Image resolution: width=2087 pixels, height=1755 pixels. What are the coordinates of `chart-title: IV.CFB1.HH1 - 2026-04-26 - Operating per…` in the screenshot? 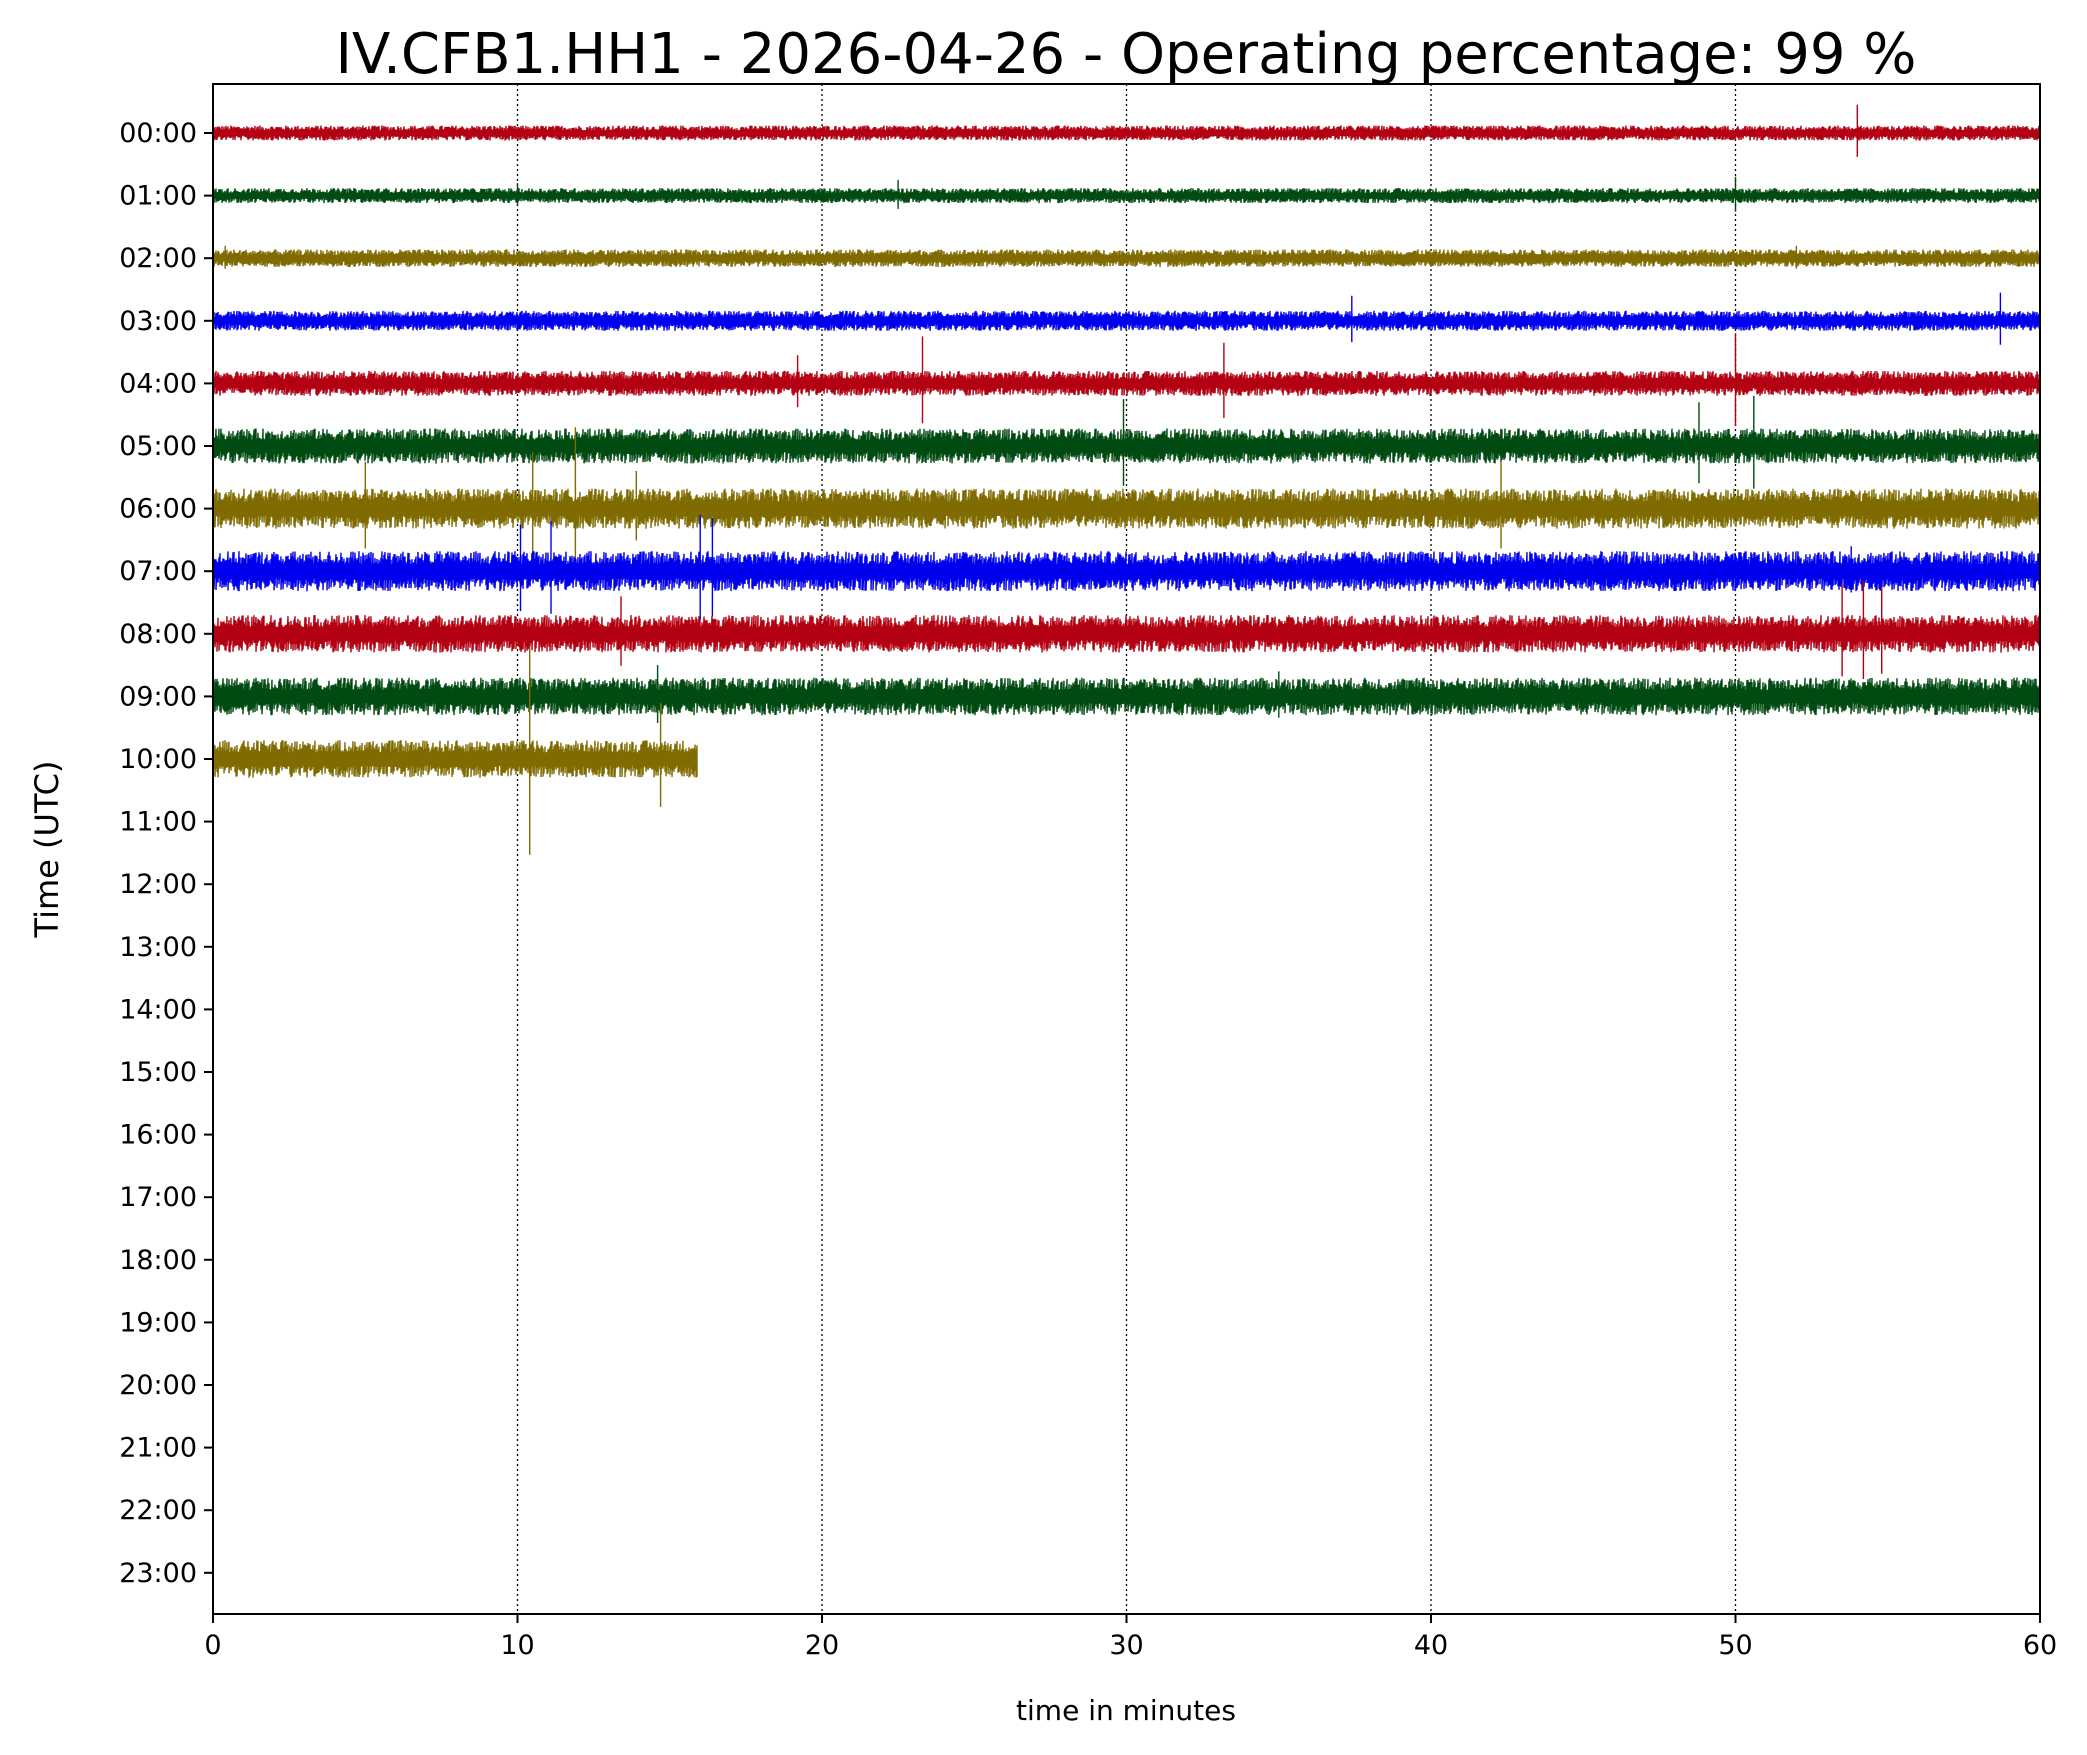 It's located at (1126, 54).